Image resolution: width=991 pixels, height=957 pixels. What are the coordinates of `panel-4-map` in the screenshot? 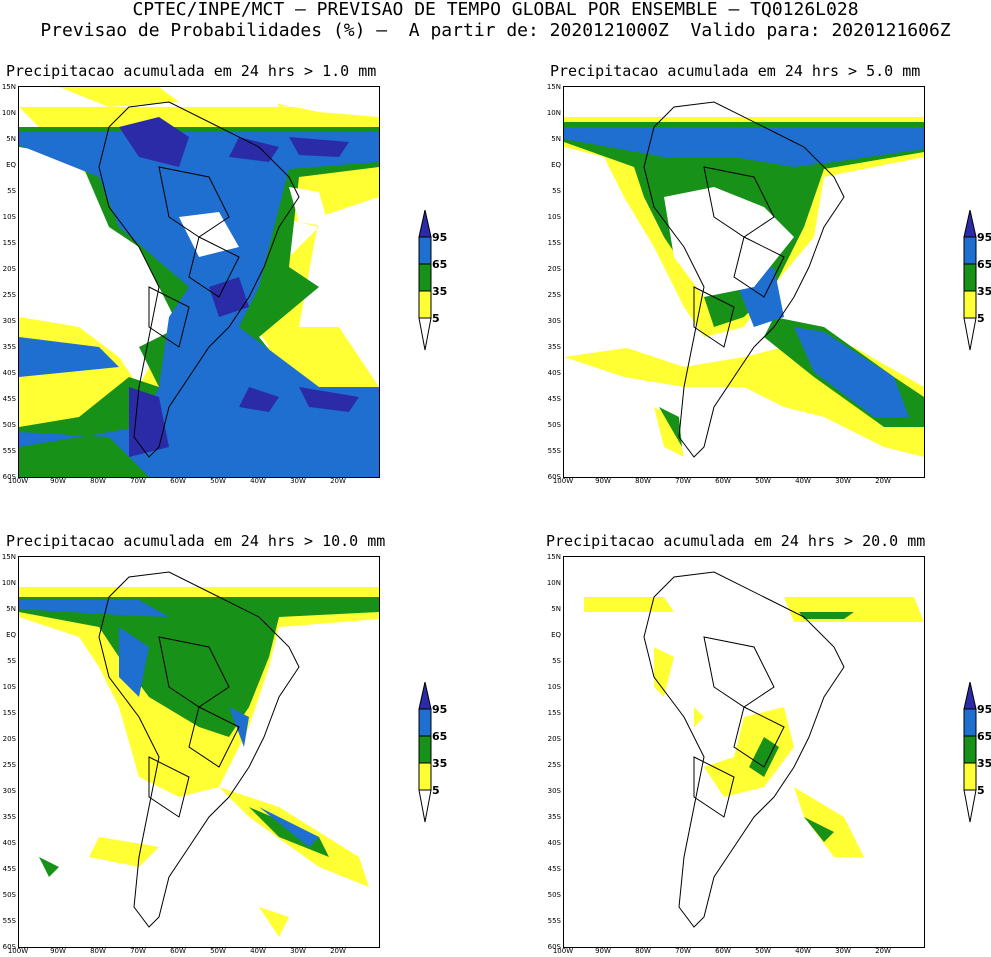 It's located at (744, 752).